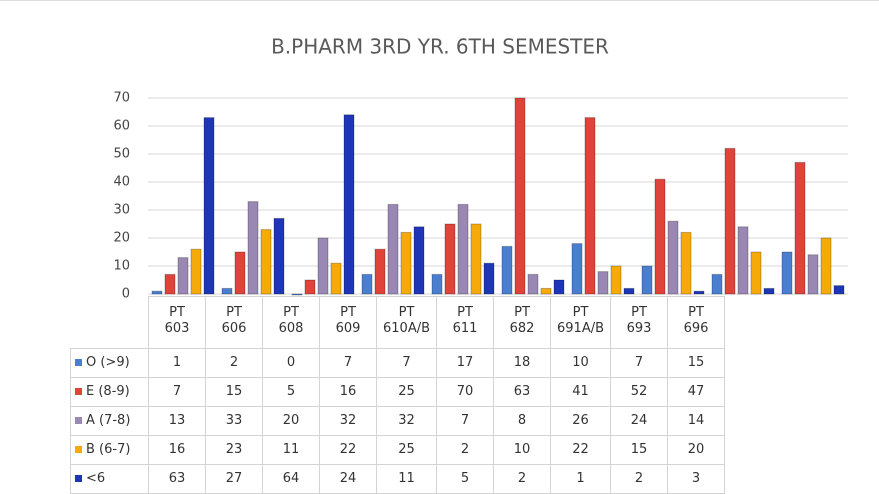  What do you see at coordinates (109, 322) in the screenshot?
I see `corner-cell` at bounding box center [109, 322].